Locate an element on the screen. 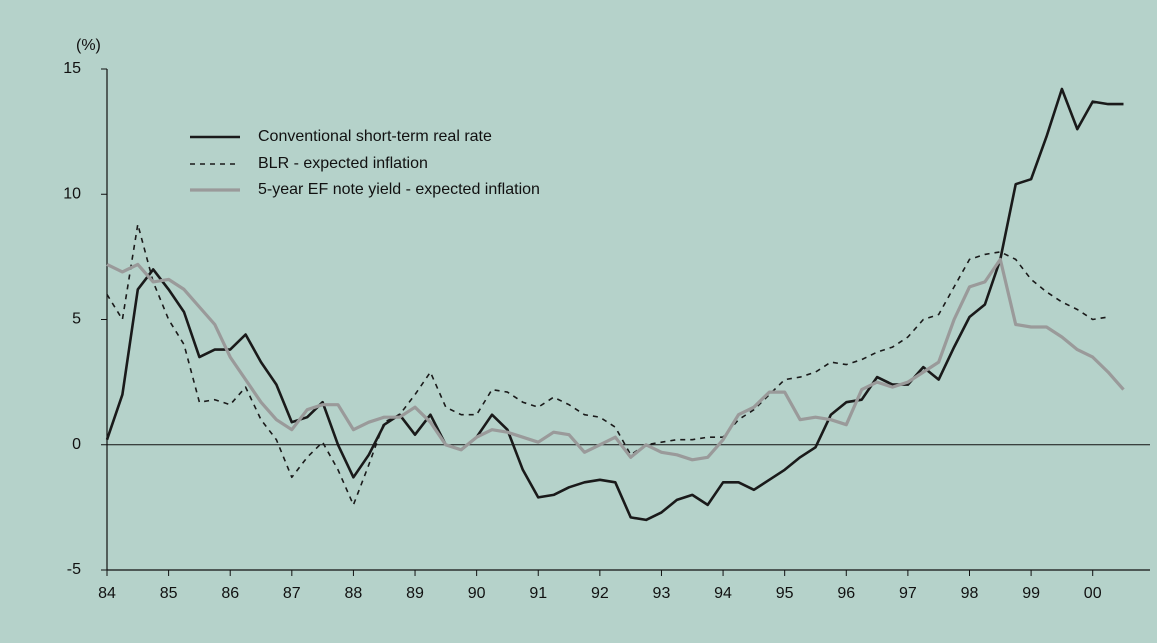  x-tick-label: 94 is located at coordinates (723, 593).